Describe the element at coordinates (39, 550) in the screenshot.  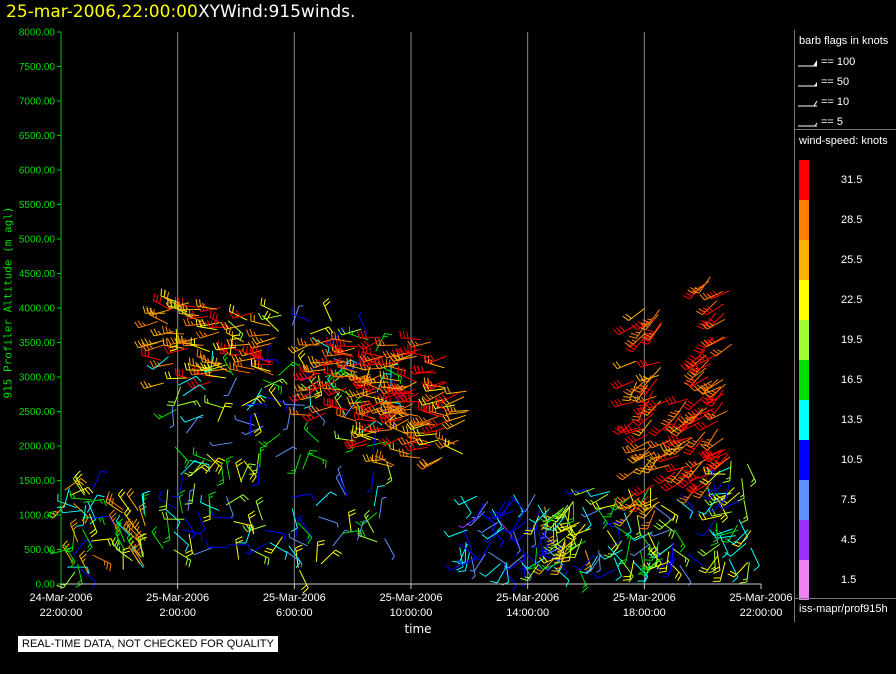
I see `y-tick-label: 500.00` at that location.